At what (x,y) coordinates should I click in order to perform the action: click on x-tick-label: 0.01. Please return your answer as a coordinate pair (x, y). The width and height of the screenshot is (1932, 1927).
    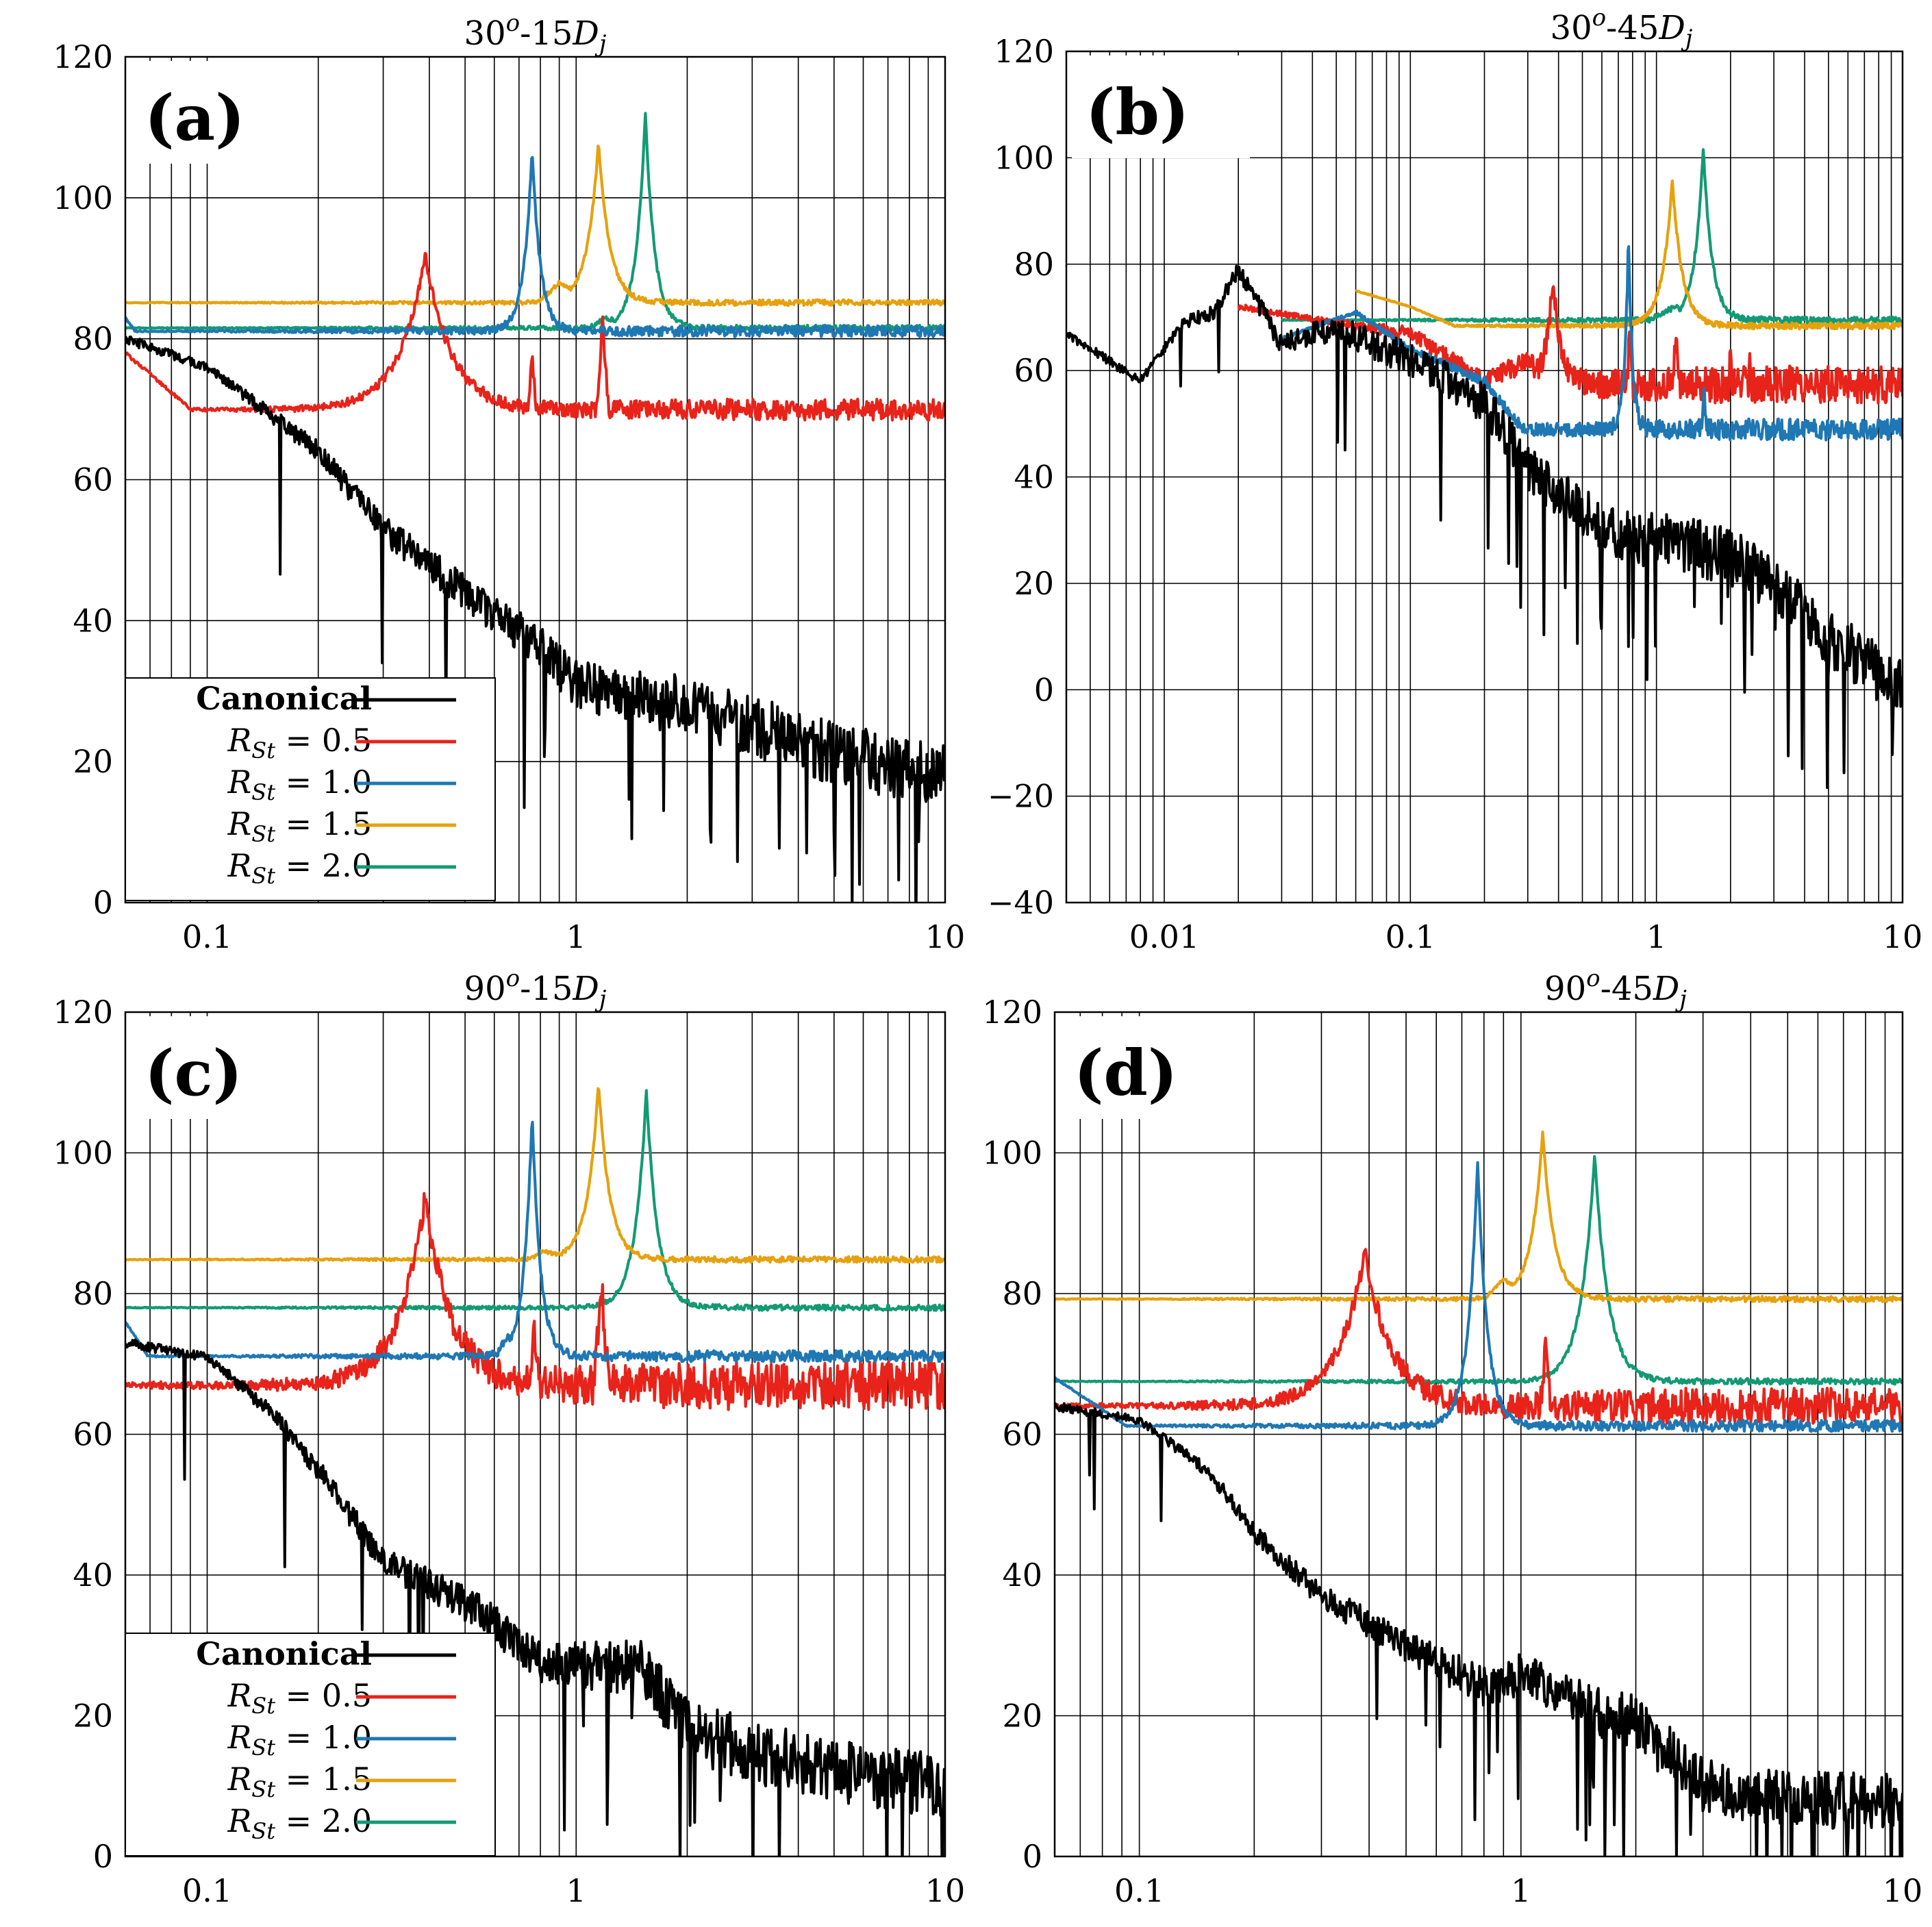
    Looking at the image, I should click on (1164, 937).